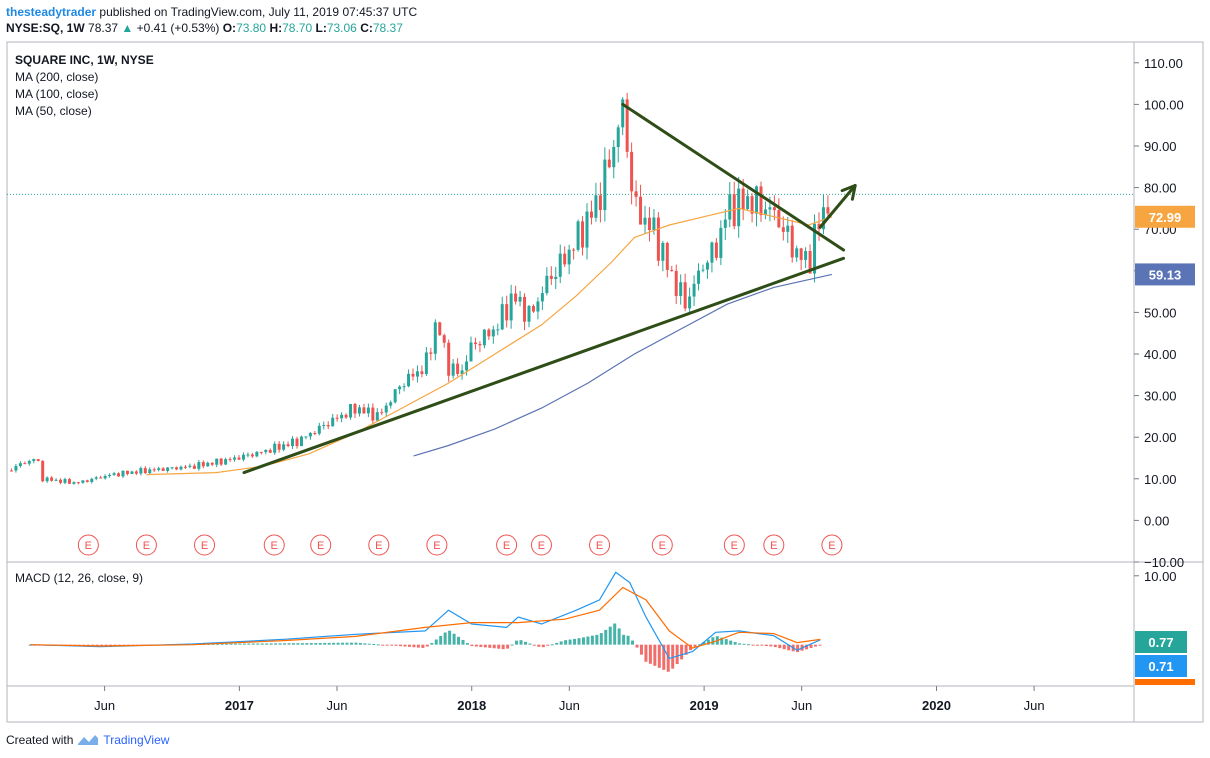 This screenshot has height=758, width=1210. Describe the element at coordinates (544, 365) in the screenshot. I see `support-trendline` at that location.